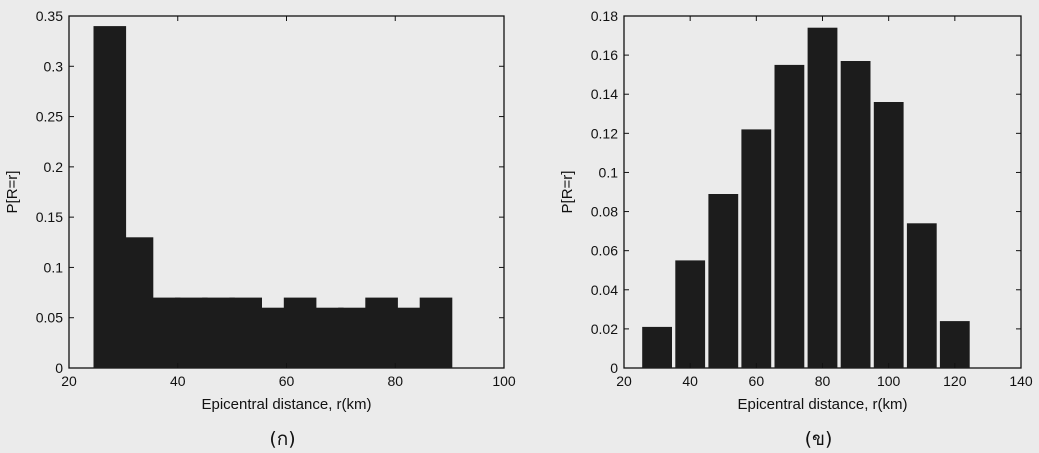 This screenshot has height=453, width=1039. Describe the element at coordinates (395, 381) in the screenshot. I see `chart-a-x-tick-label: 80` at that location.